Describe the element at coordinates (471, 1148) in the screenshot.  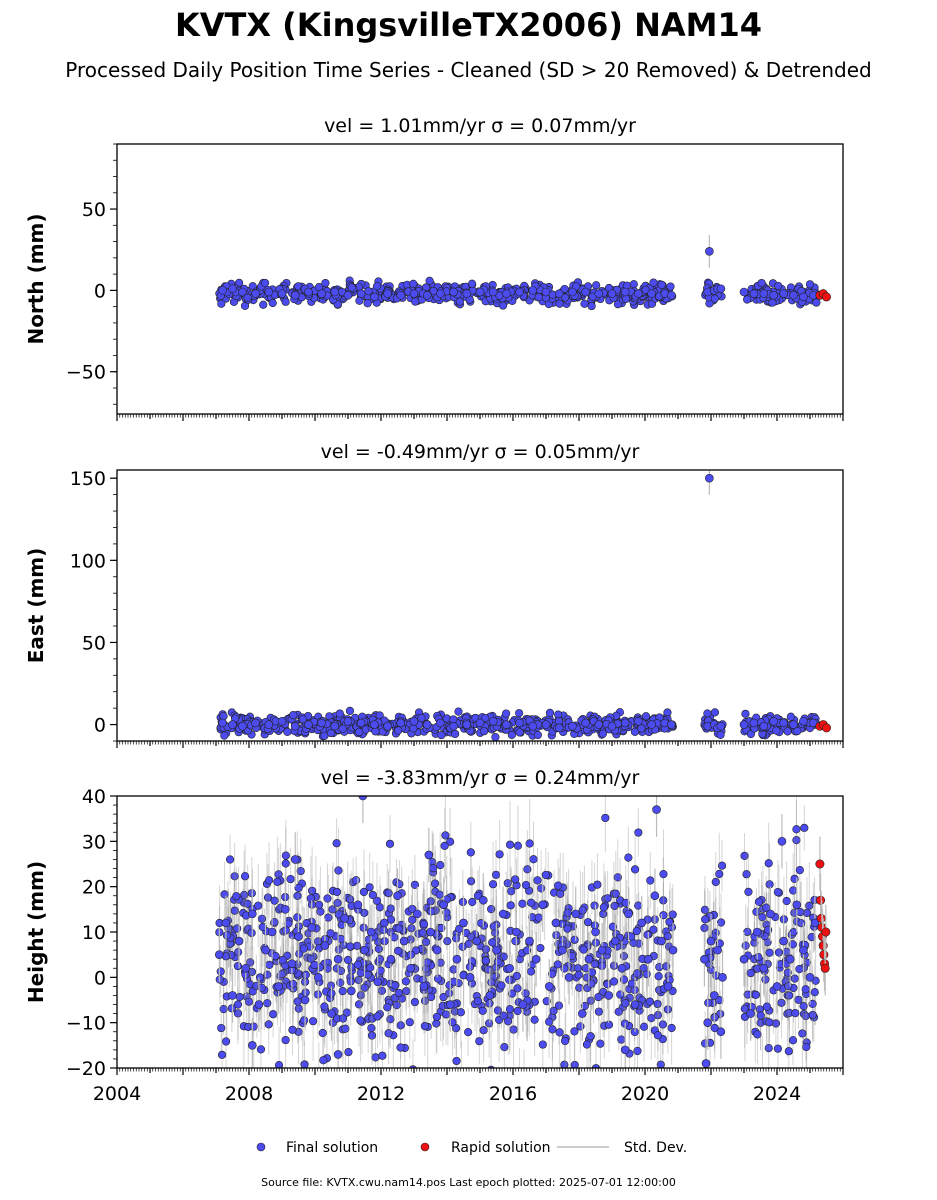
I see `legend: Final solution Rapid solution Std. Dev.` at that location.